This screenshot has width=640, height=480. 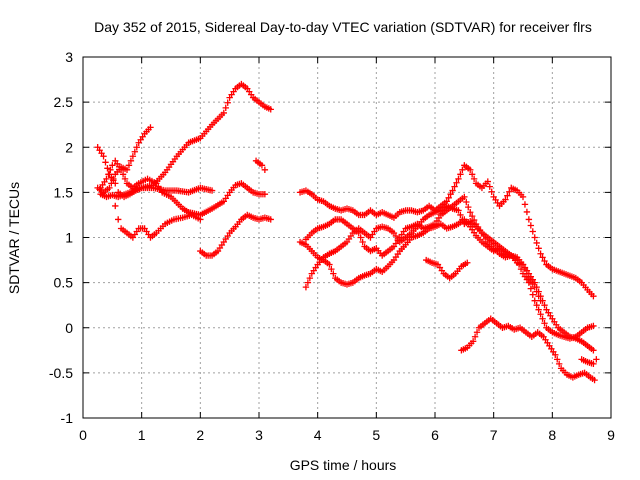 I want to click on y-tick-label: -0.5, so click(x=61, y=373).